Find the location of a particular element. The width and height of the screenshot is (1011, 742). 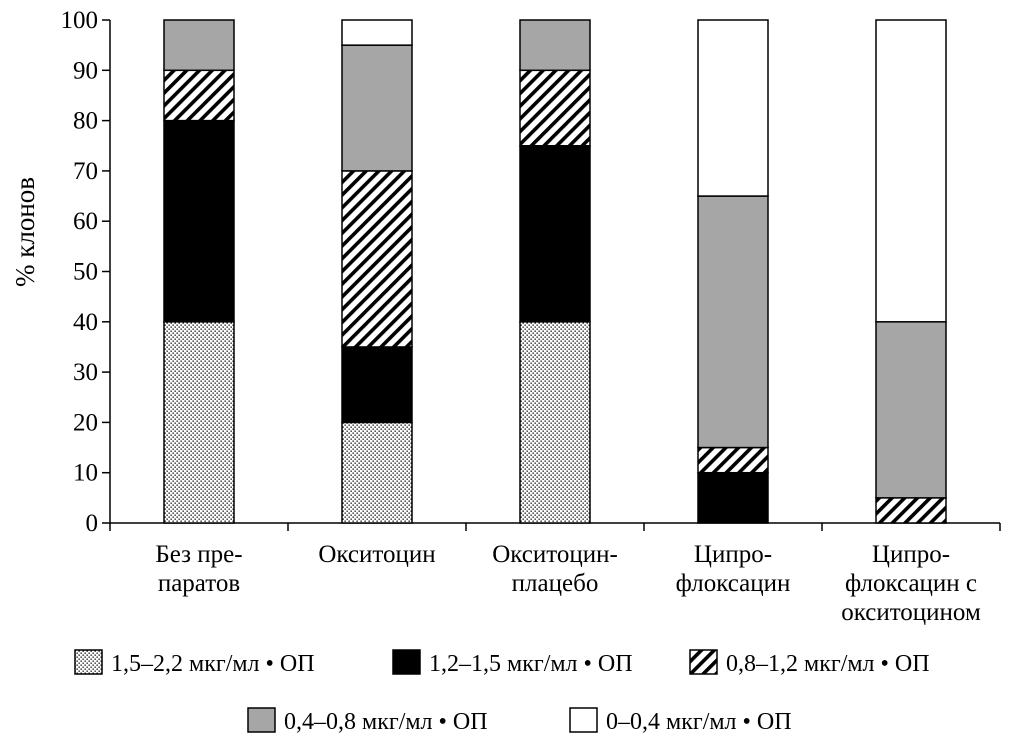

y-tick-label: 100 is located at coordinates (80, 20).